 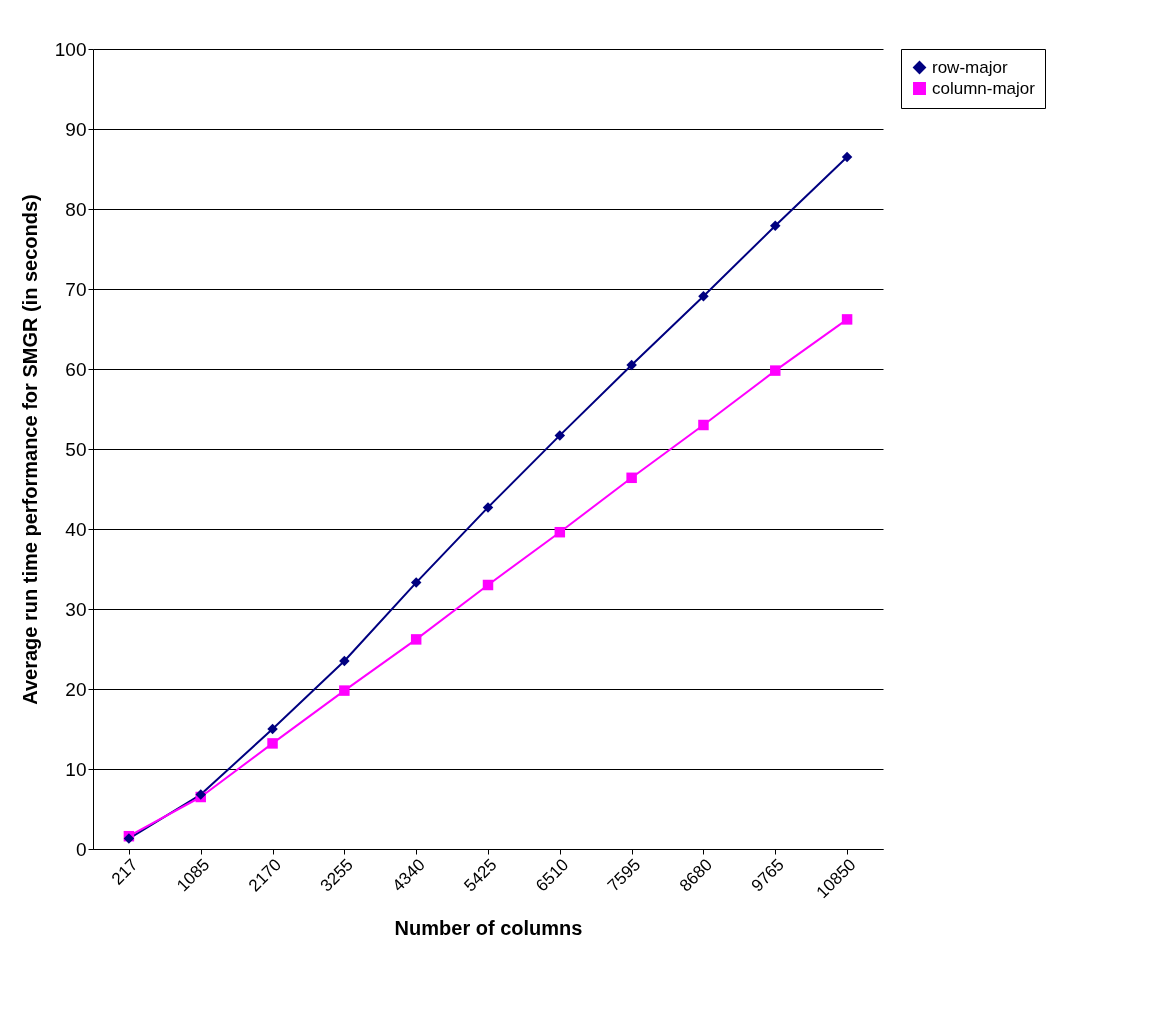 What do you see at coordinates (76, 529) in the screenshot?
I see `y-tick-label: 40` at bounding box center [76, 529].